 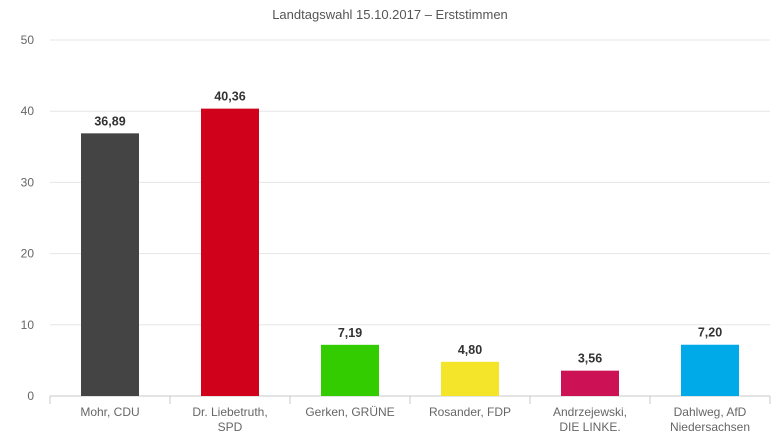 I want to click on y-tick-label: 30, so click(x=28, y=182).